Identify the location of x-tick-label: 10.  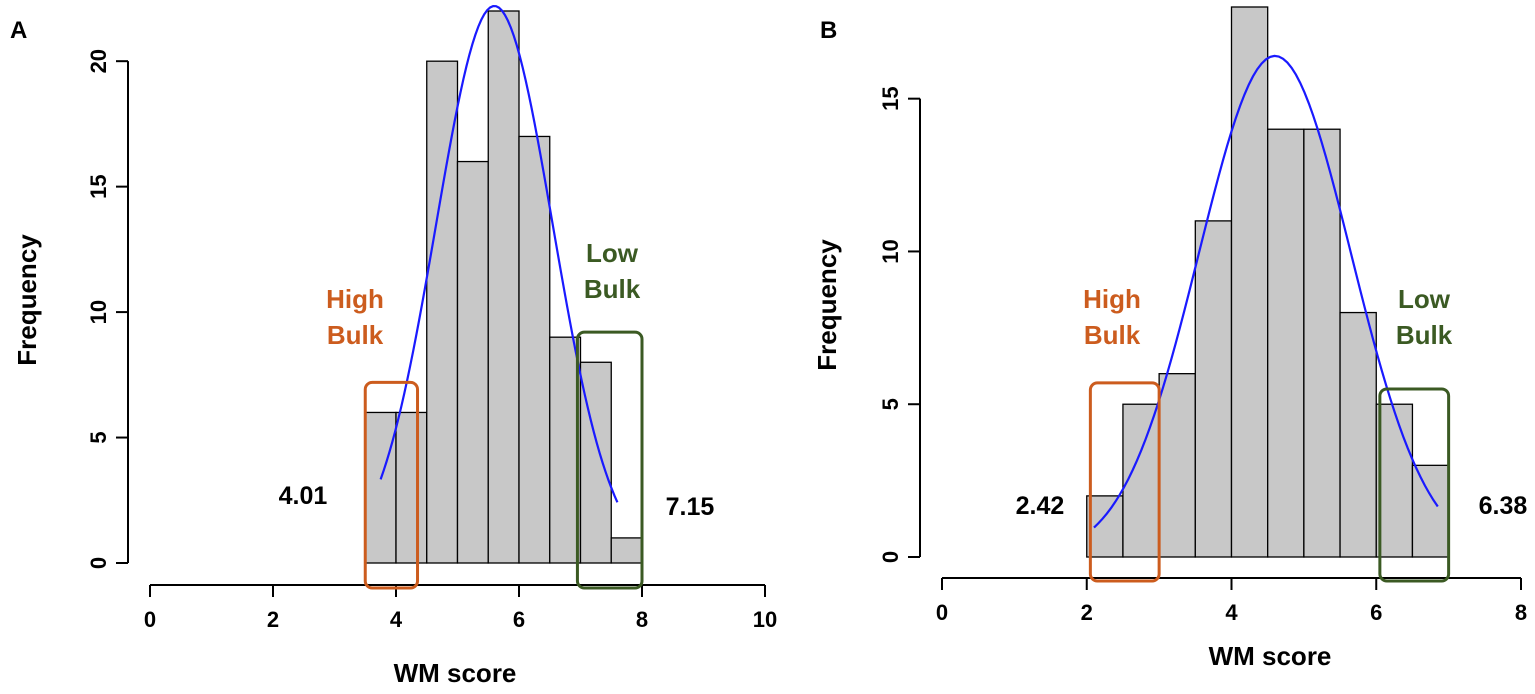
(765, 619).